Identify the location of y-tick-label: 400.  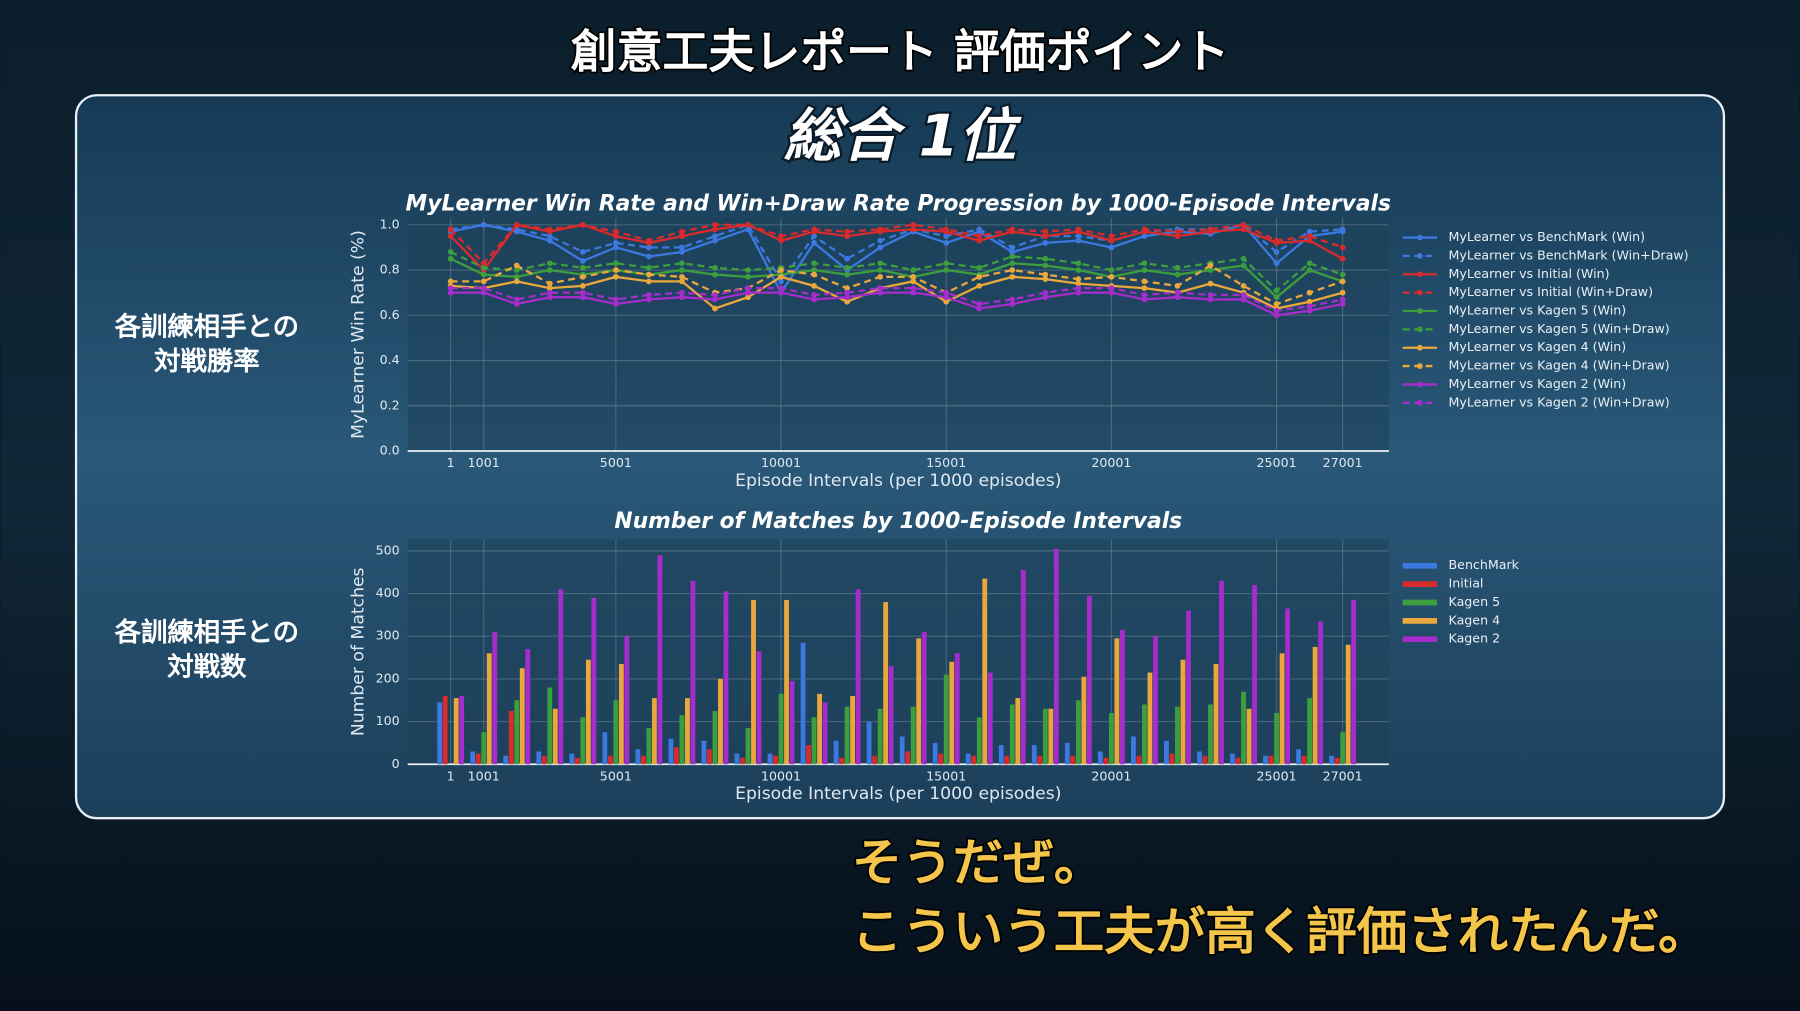
(388, 592).